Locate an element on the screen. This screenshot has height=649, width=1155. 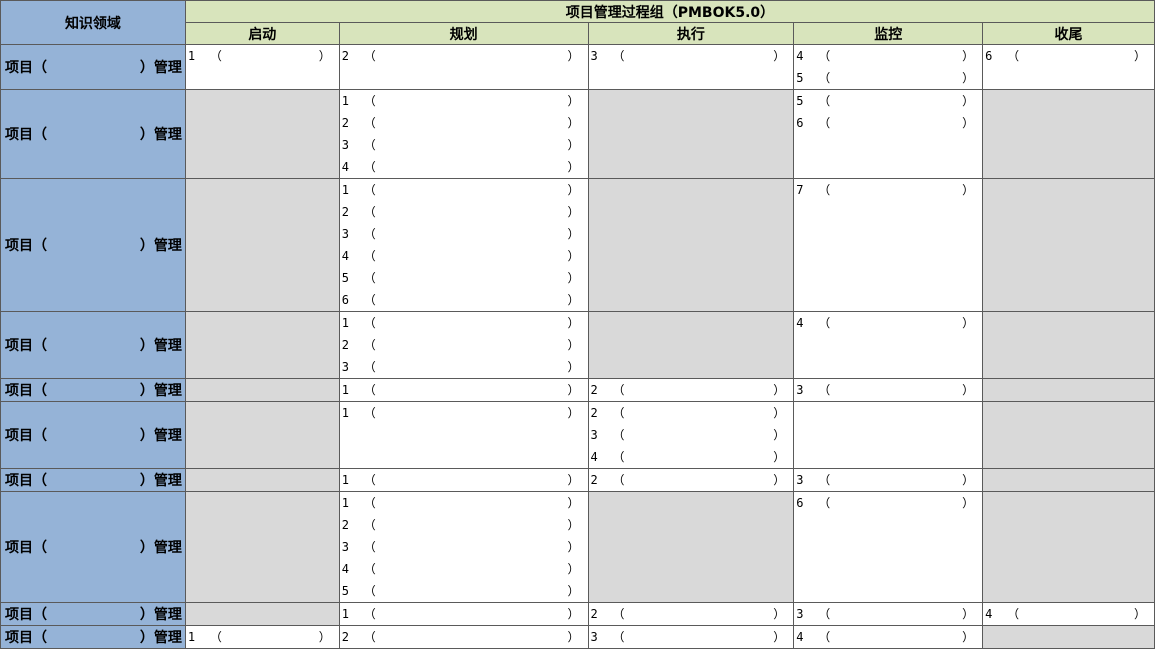
process-cell-executing: 2 （ ） 3 （ ） 4 （ ） is located at coordinates (691, 435).